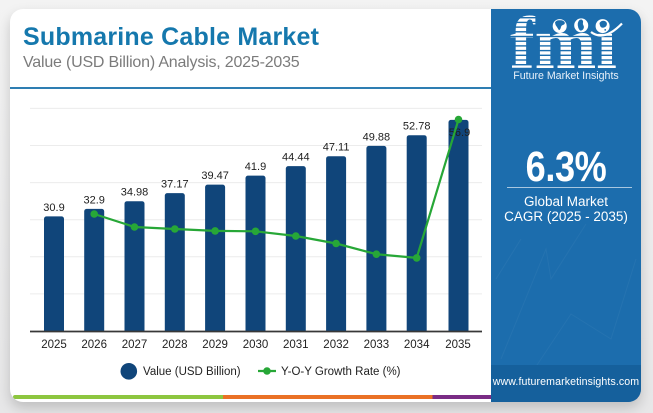 The image size is (653, 413). I want to click on svg-text: 2030, so click(256, 345).